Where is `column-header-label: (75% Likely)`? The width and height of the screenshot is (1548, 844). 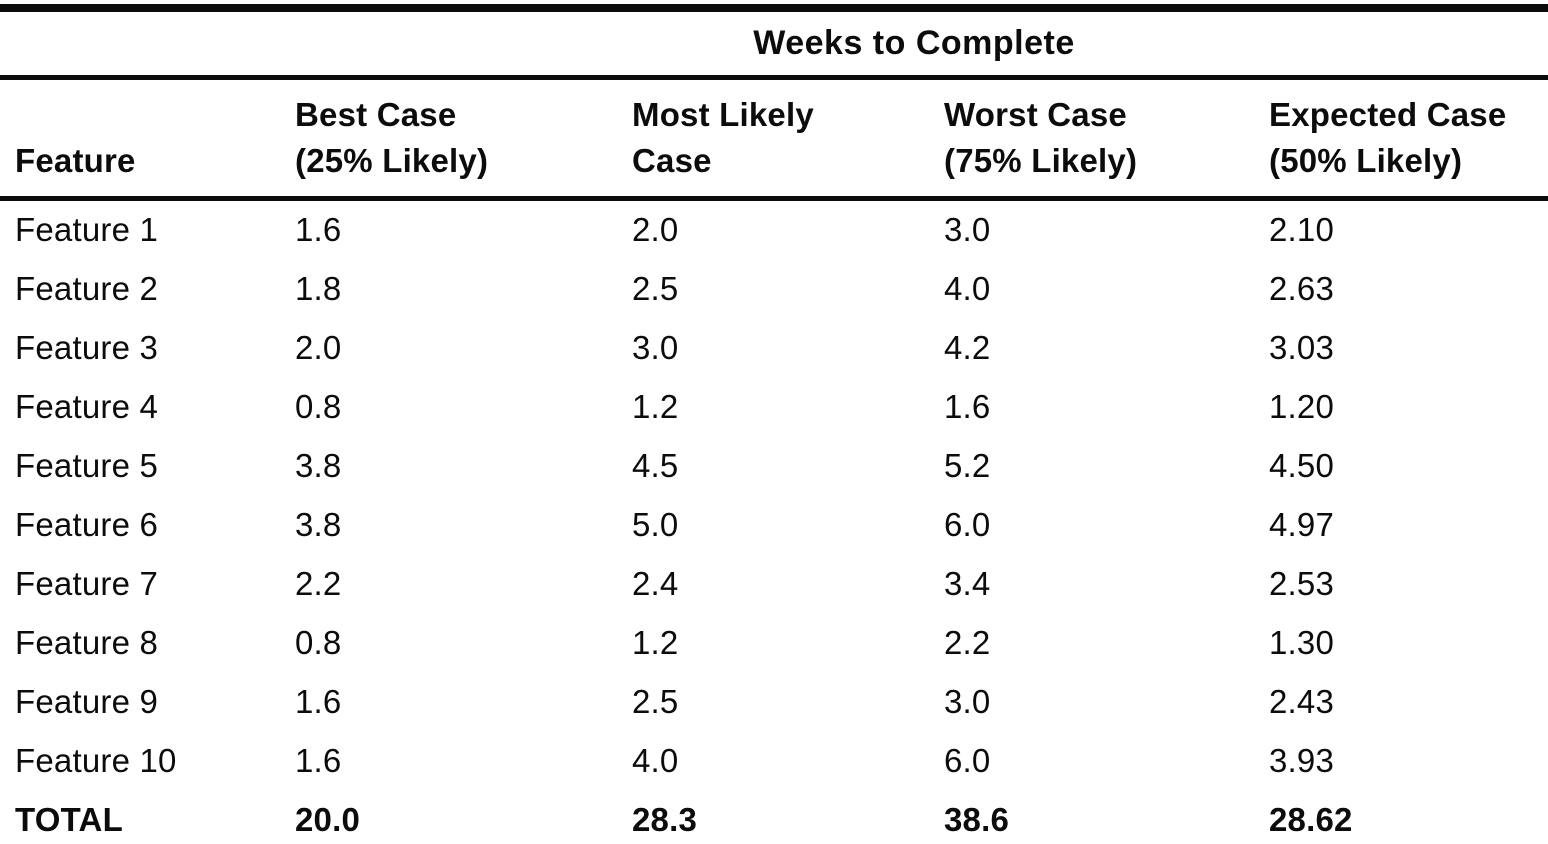 column-header-label: (75% Likely) is located at coordinates (1041, 160).